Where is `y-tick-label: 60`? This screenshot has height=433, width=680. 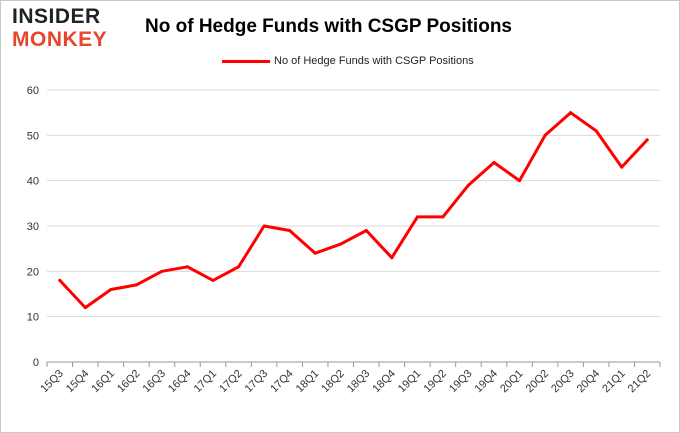
y-tick-label: 60 is located at coordinates (33, 91).